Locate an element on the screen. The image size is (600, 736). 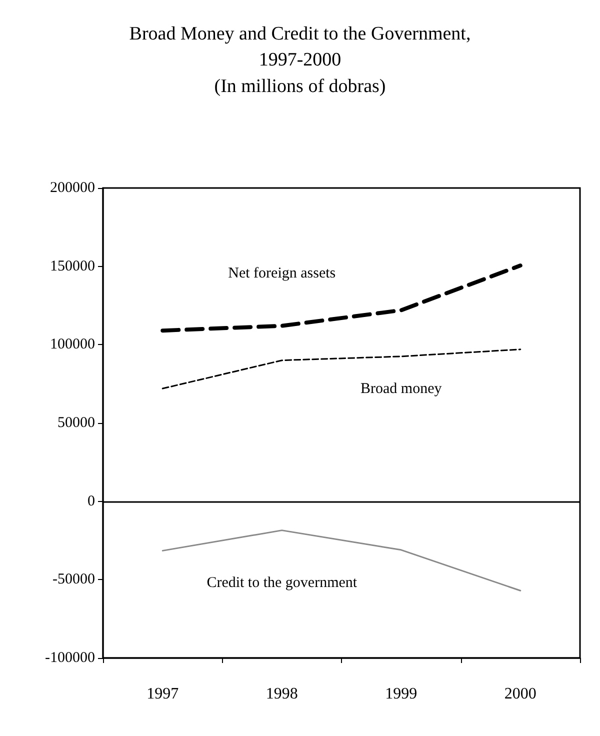
chart-title: Broad Money and Credit to the Government, 1997-2000 is located at coordinates (300, 47).